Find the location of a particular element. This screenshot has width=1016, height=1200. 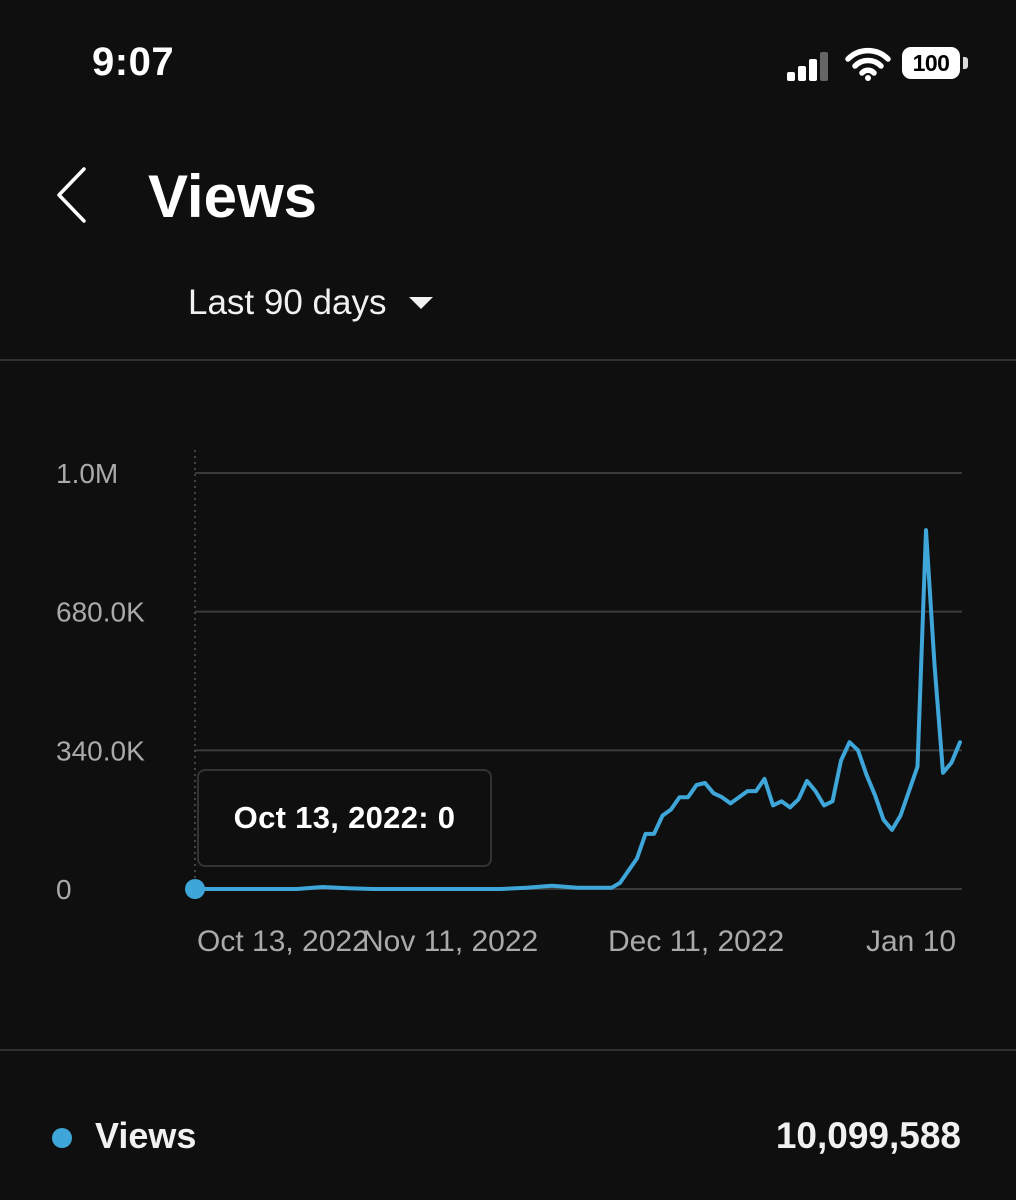

y-tick-label: 0 is located at coordinates (64, 889).